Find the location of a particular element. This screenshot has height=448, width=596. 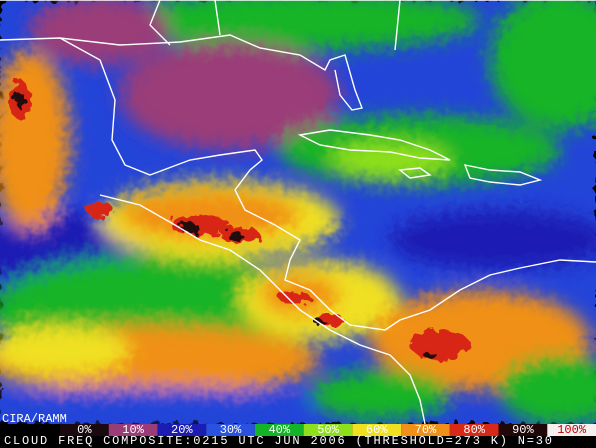

legend-label: 60% is located at coordinates (377, 430).